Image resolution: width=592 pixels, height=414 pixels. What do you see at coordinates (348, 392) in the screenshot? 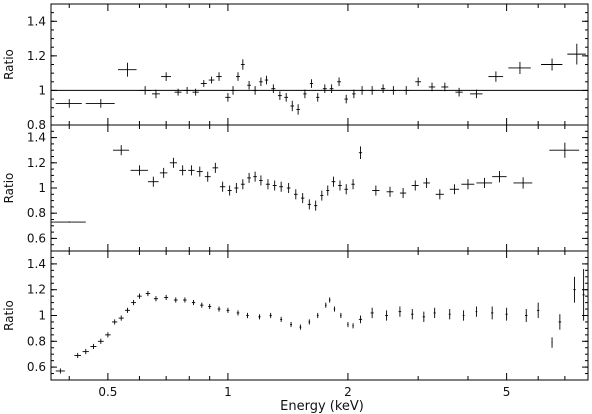
I see `x-tick-label: 2` at bounding box center [348, 392].